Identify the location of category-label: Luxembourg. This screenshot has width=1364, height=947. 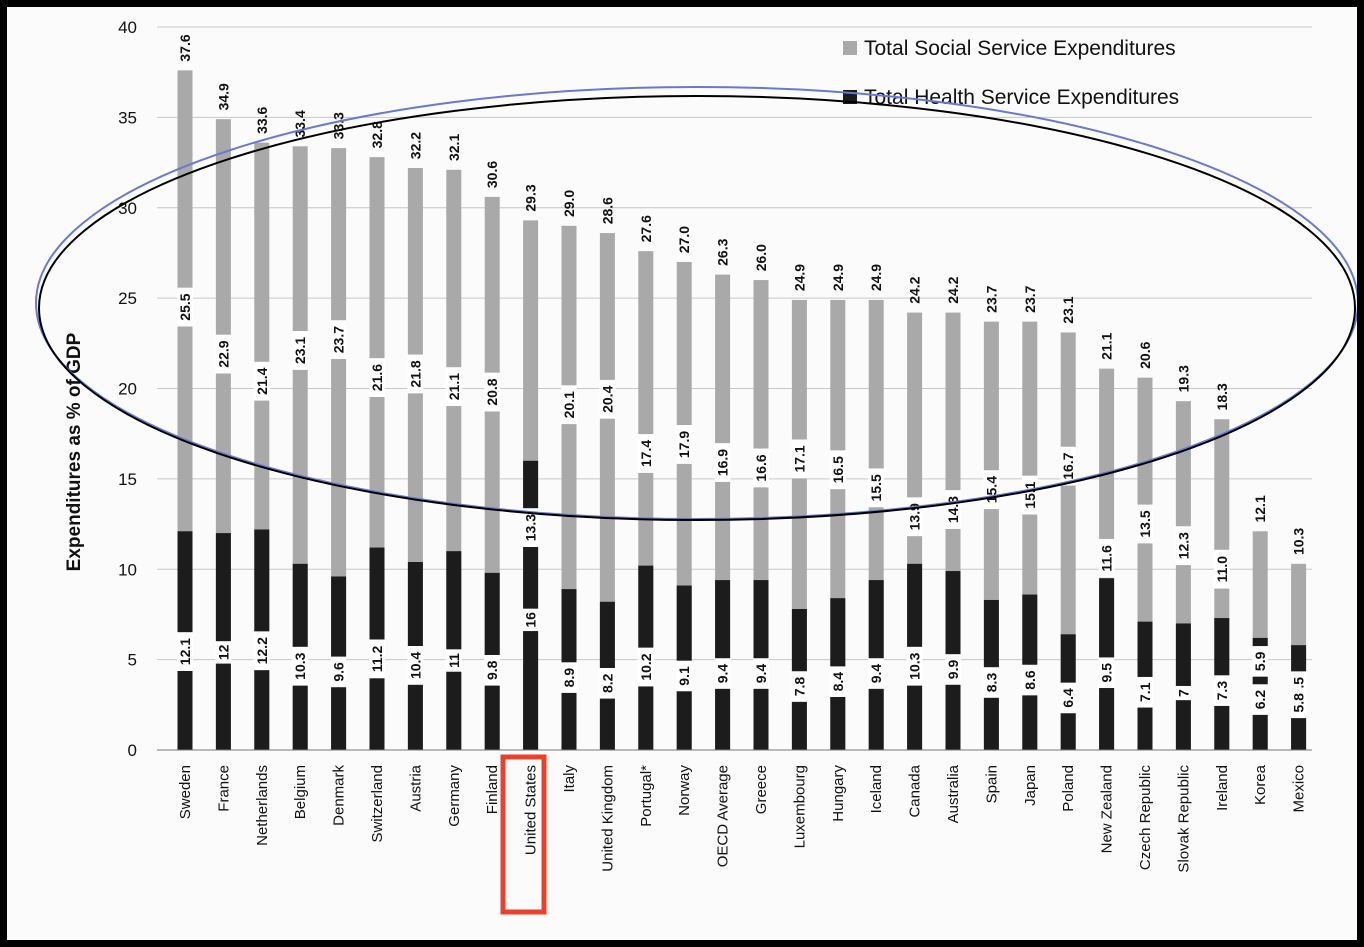
(799, 806).